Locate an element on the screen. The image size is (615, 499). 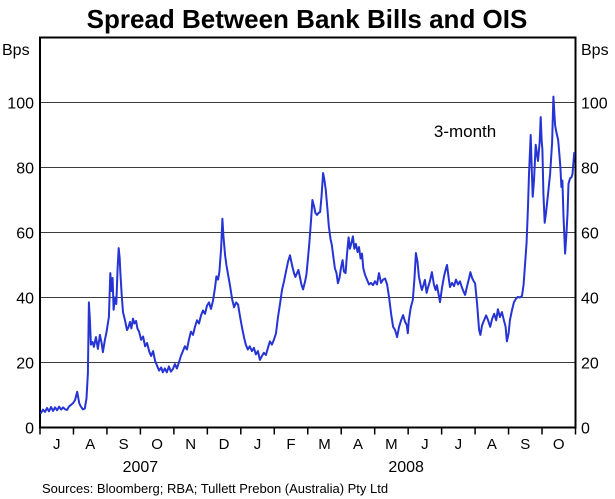
y-unit-label-left: Bps is located at coordinates (16, 50).